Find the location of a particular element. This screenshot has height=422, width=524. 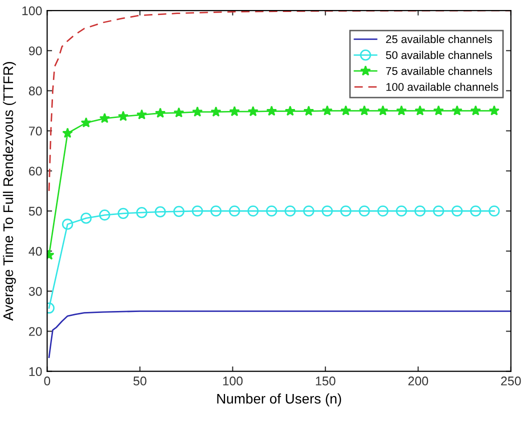

x-tick-label: 150 is located at coordinates (326, 381).